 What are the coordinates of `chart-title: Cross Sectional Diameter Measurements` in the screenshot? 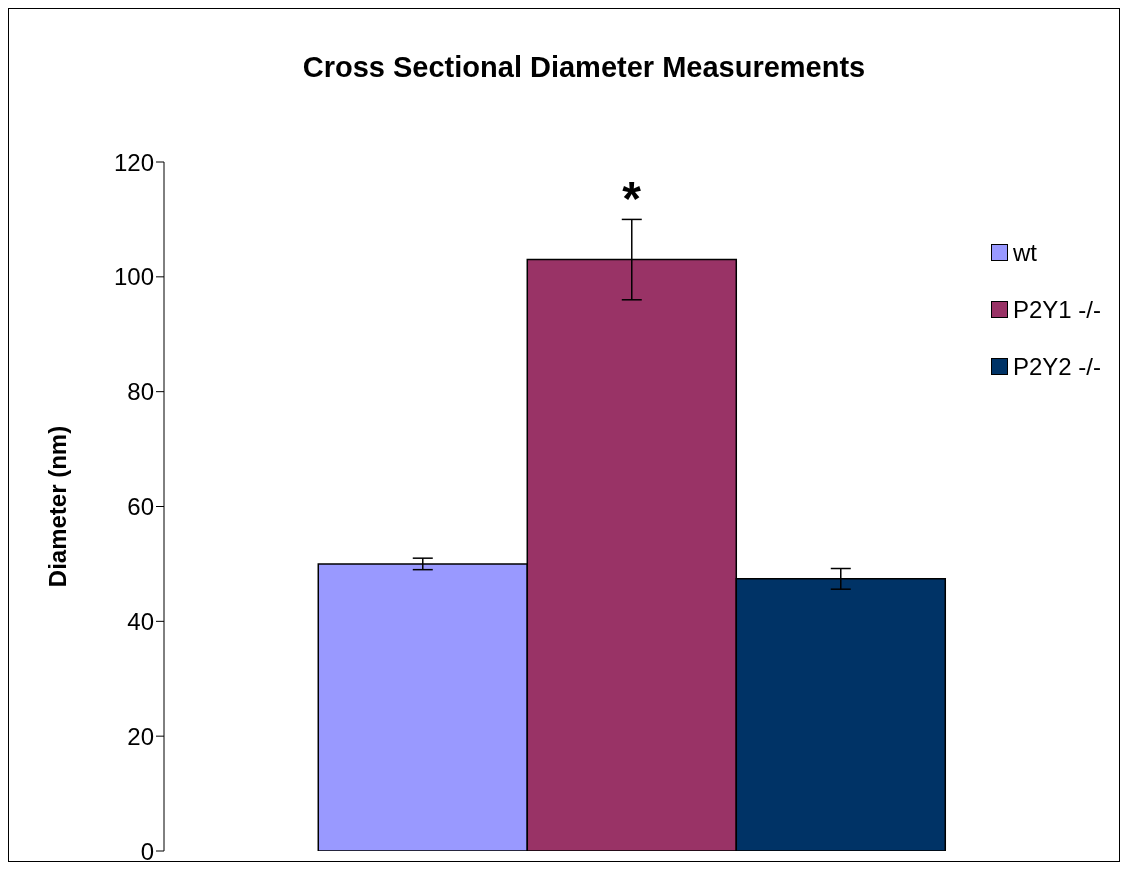 It's located at (584, 67).